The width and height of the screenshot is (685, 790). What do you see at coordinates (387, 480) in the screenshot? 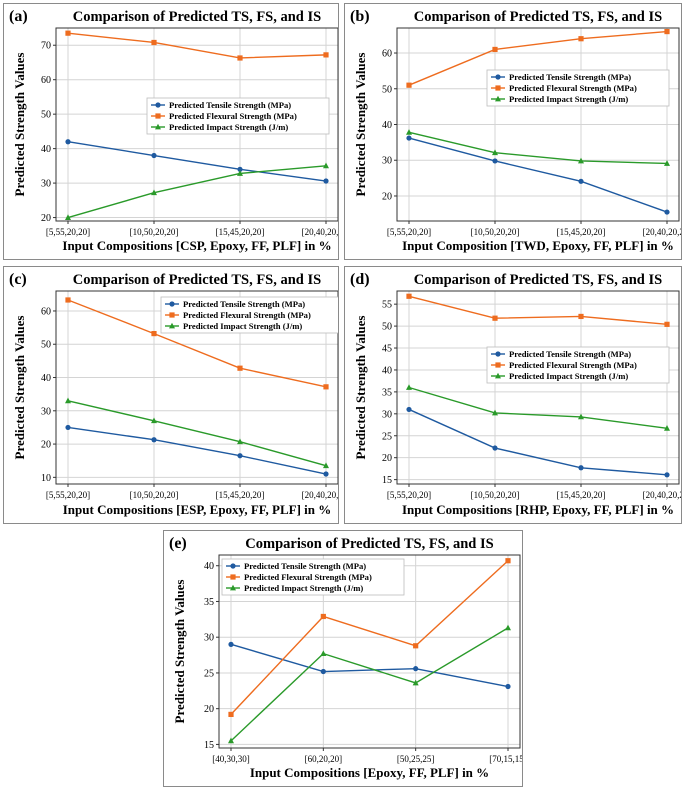
I see `y-tick-label: 15` at bounding box center [387, 480].